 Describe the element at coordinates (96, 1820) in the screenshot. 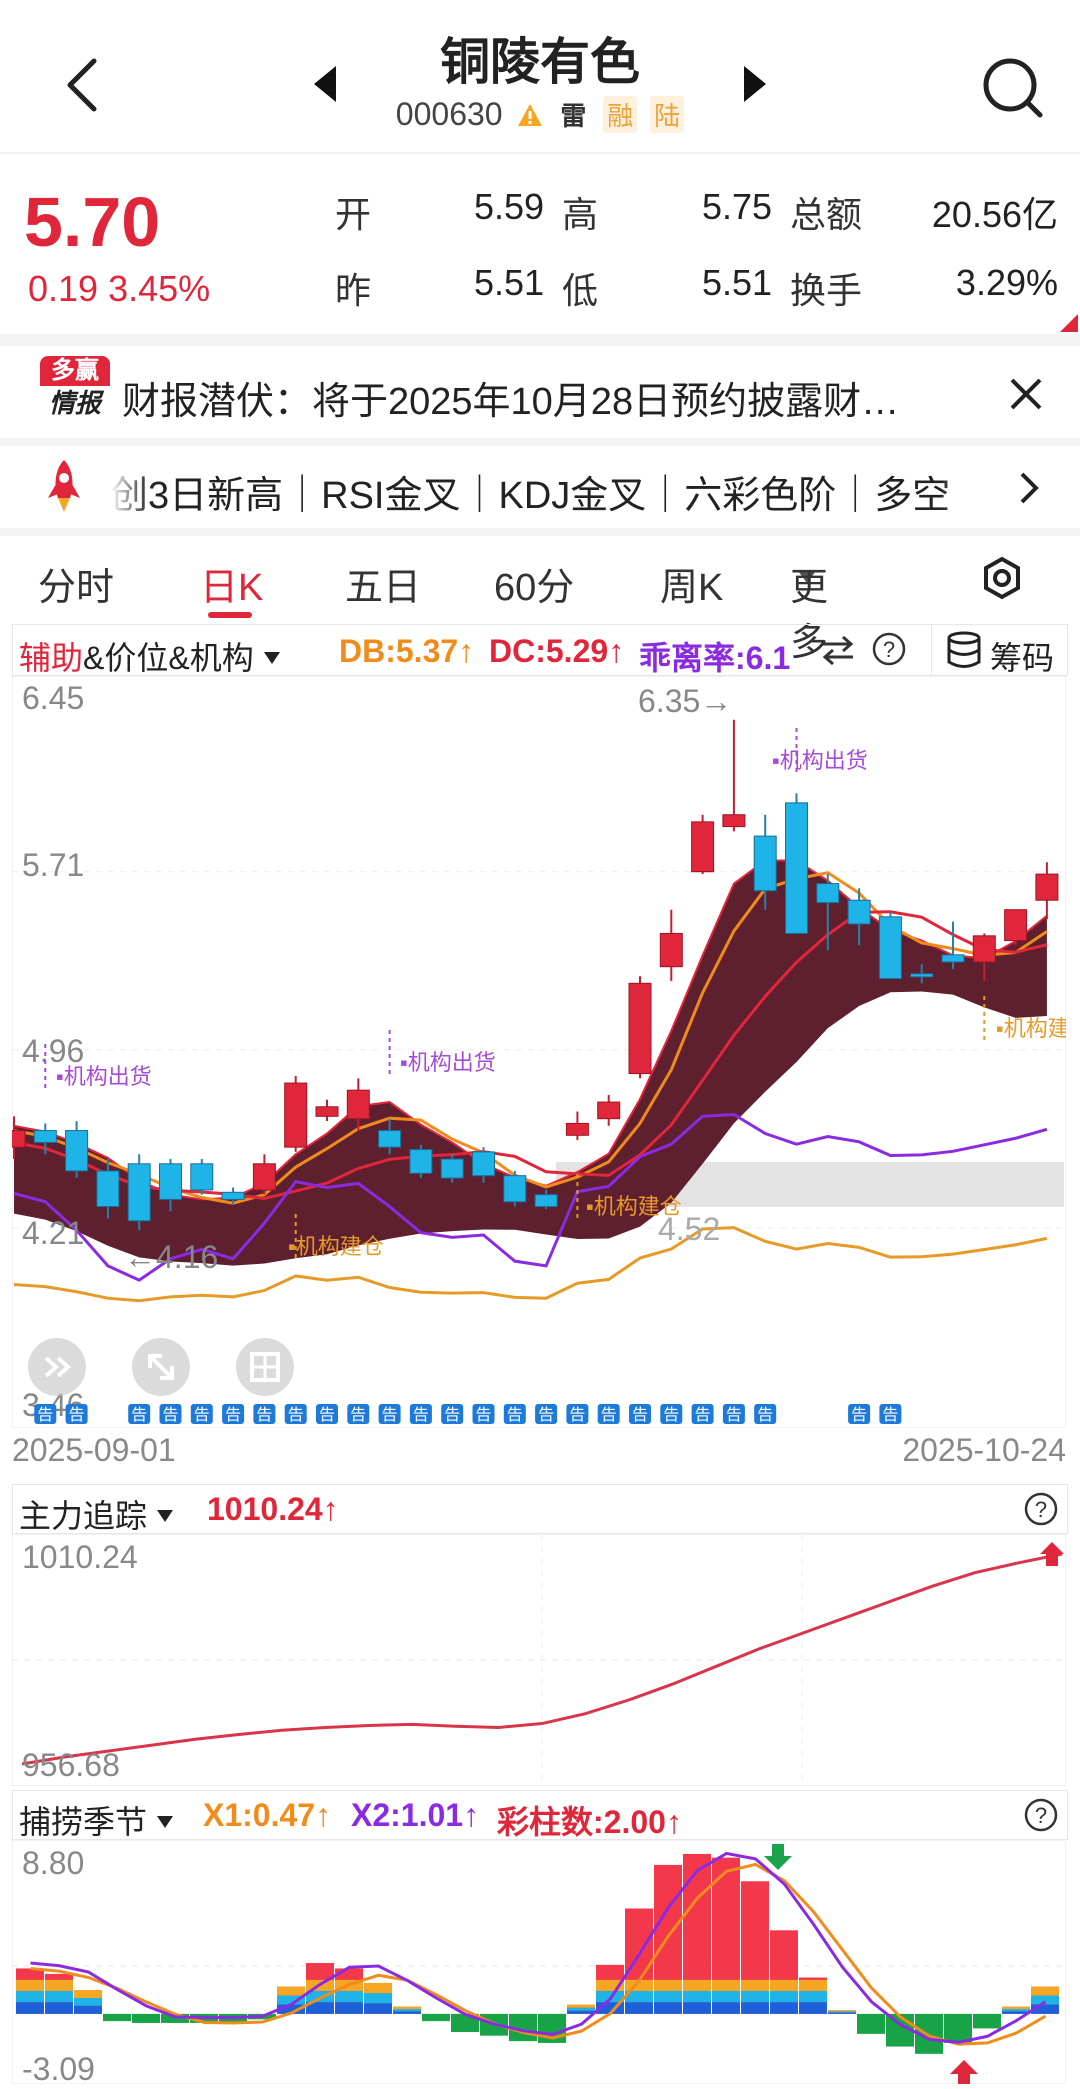

I see `bulao-selector: 捕捞季节` at that location.